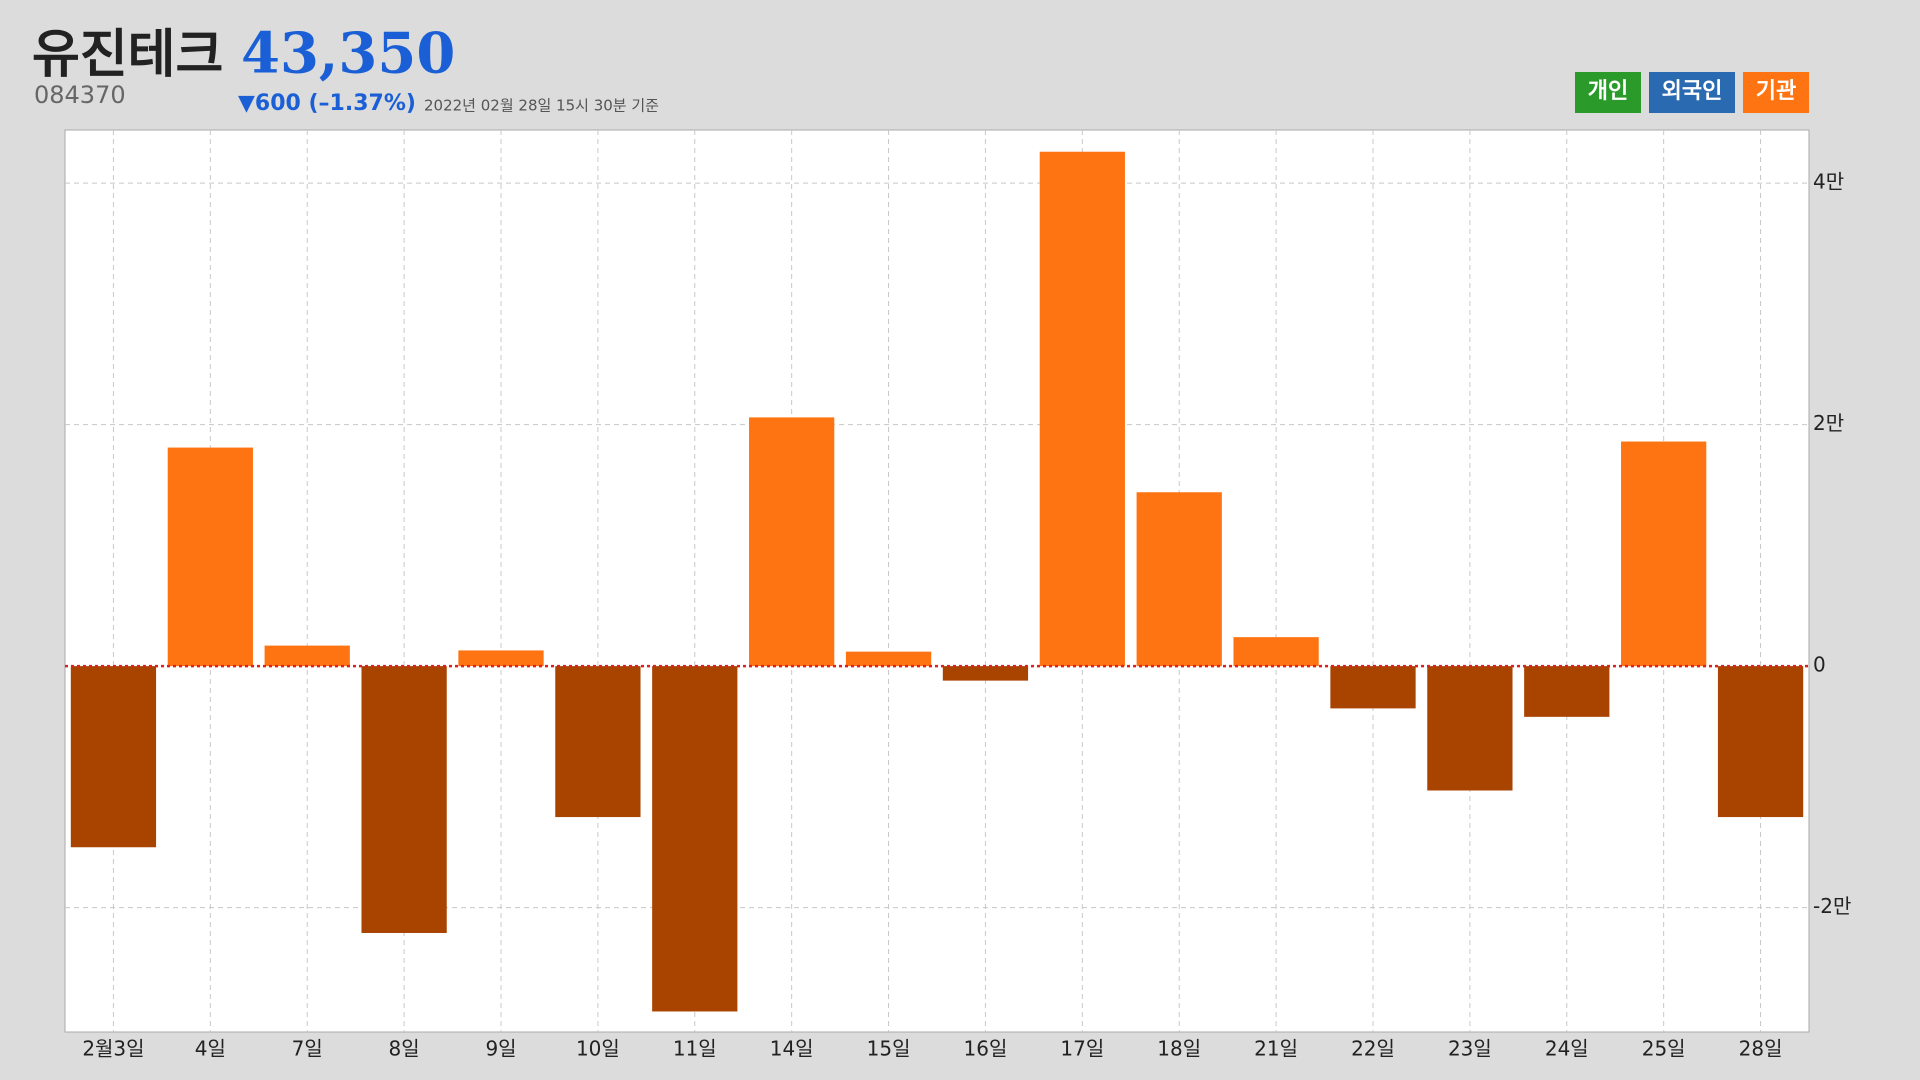 This screenshot has height=1080, width=1920. Describe the element at coordinates (1276, 1049) in the screenshot. I see `x-tick-label: 21일` at that location.